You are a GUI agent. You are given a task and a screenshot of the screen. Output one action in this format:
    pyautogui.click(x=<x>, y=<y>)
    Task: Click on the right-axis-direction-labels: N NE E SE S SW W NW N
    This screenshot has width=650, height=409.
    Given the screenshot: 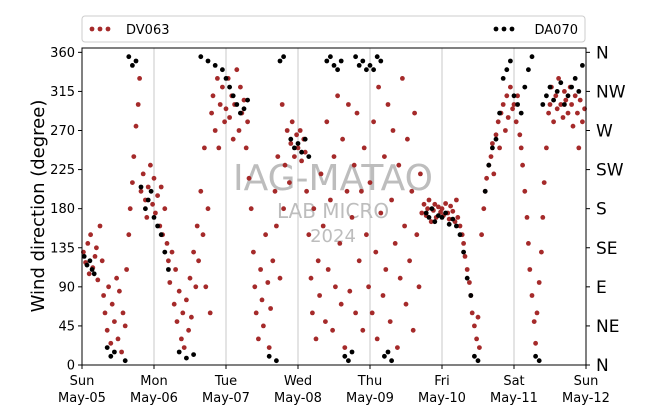 What is the action you would take?
    pyautogui.click(x=606, y=209)
    